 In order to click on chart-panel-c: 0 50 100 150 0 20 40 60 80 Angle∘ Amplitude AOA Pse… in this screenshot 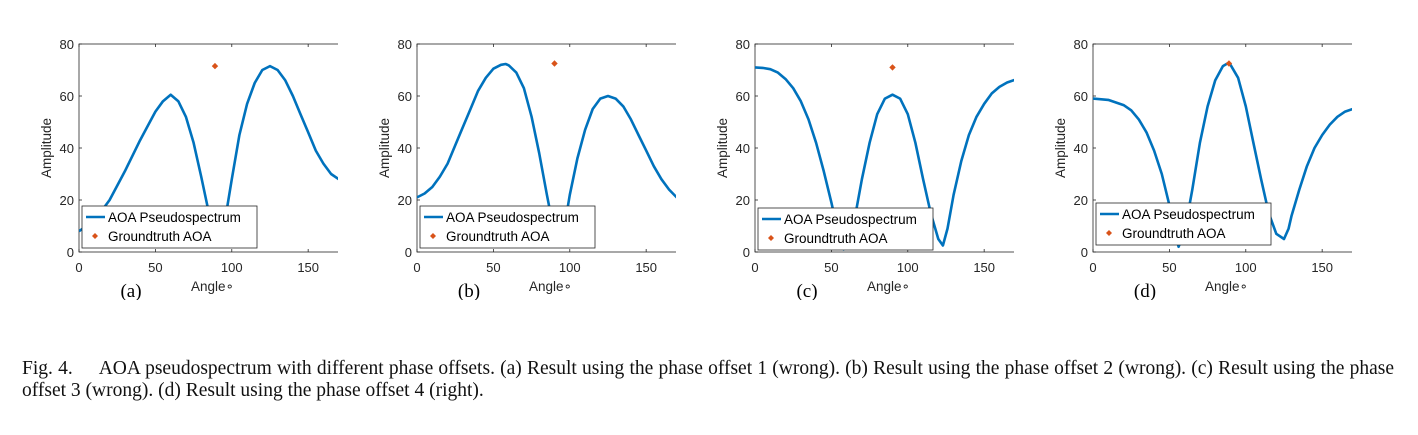, I will do `click(864, 168)`.